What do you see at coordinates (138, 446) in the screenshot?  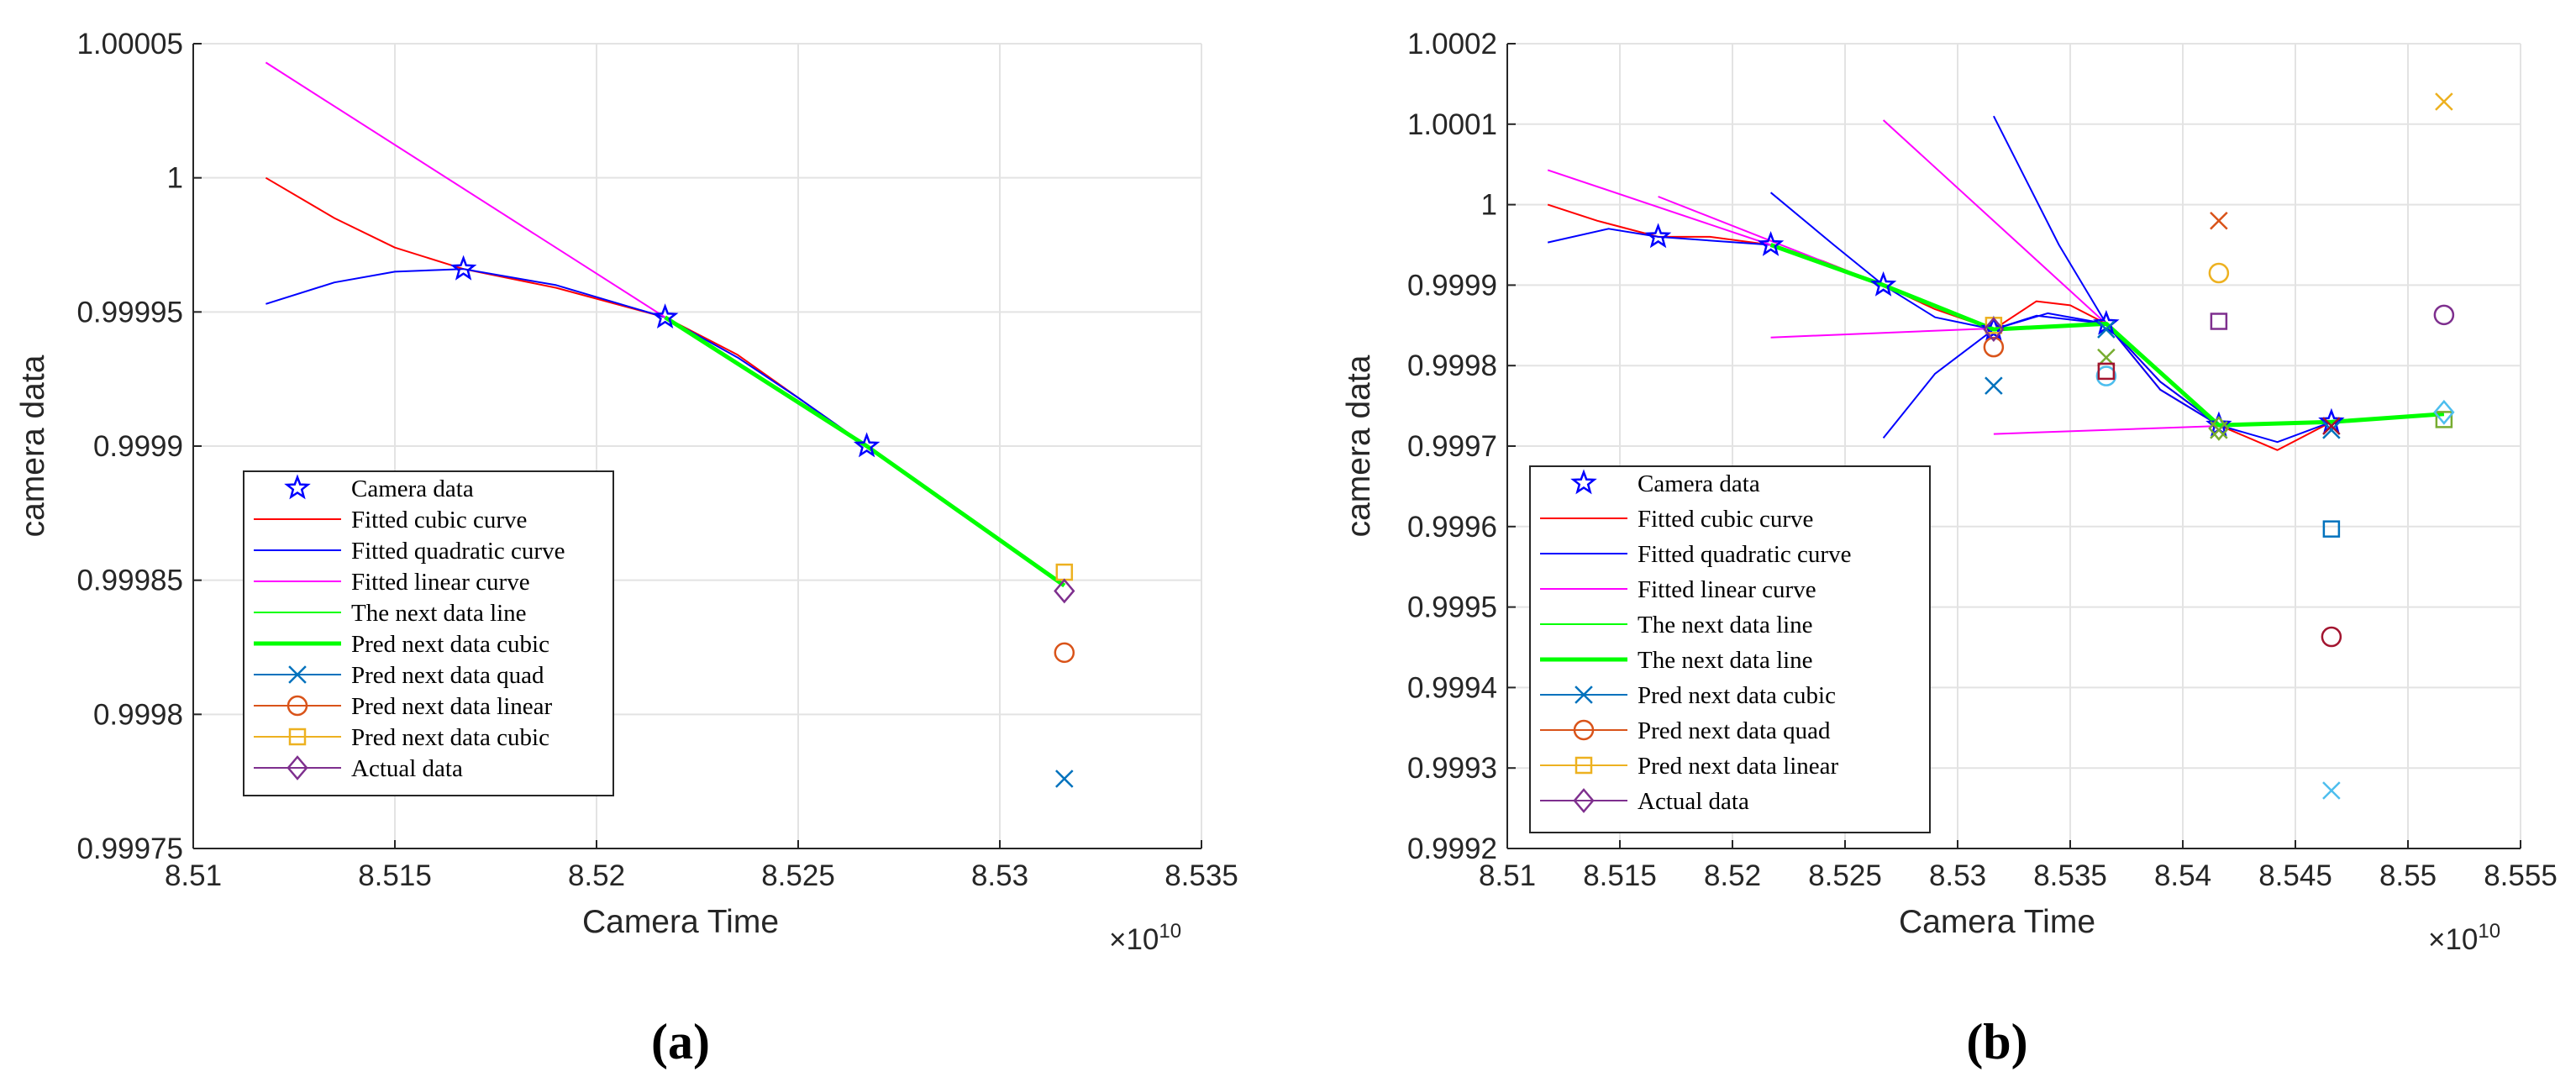 I see `y-tick-label: 0.9999` at bounding box center [138, 446].